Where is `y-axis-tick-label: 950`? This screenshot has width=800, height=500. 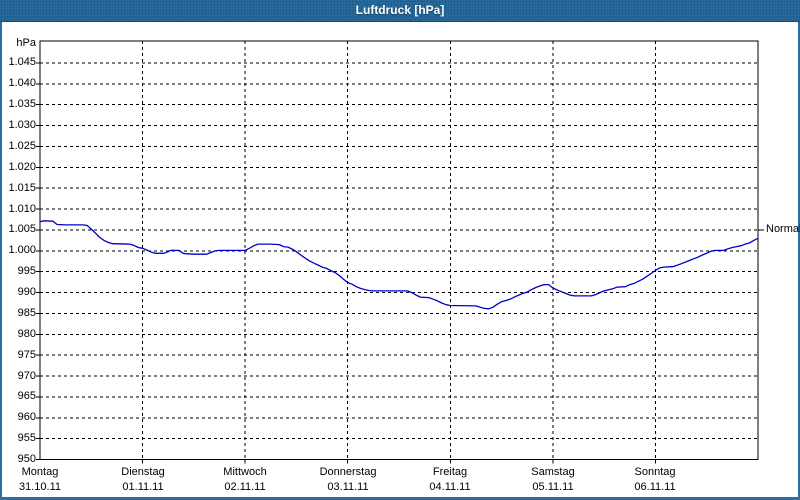
y-axis-tick-label: 950 is located at coordinates (26, 459).